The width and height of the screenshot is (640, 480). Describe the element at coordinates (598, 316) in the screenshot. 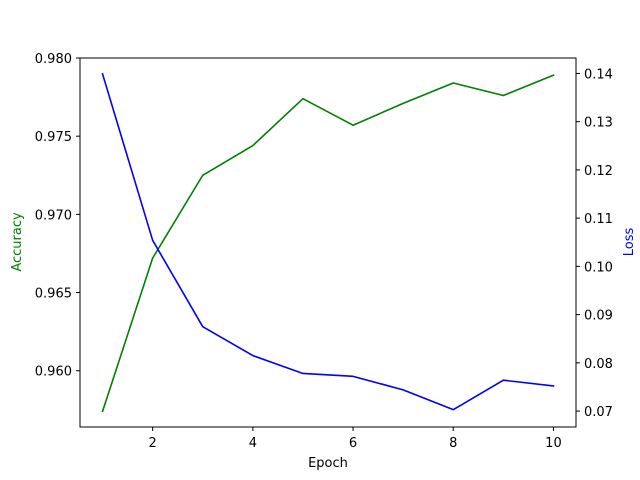

I see `right-tick-label: 0.09` at that location.